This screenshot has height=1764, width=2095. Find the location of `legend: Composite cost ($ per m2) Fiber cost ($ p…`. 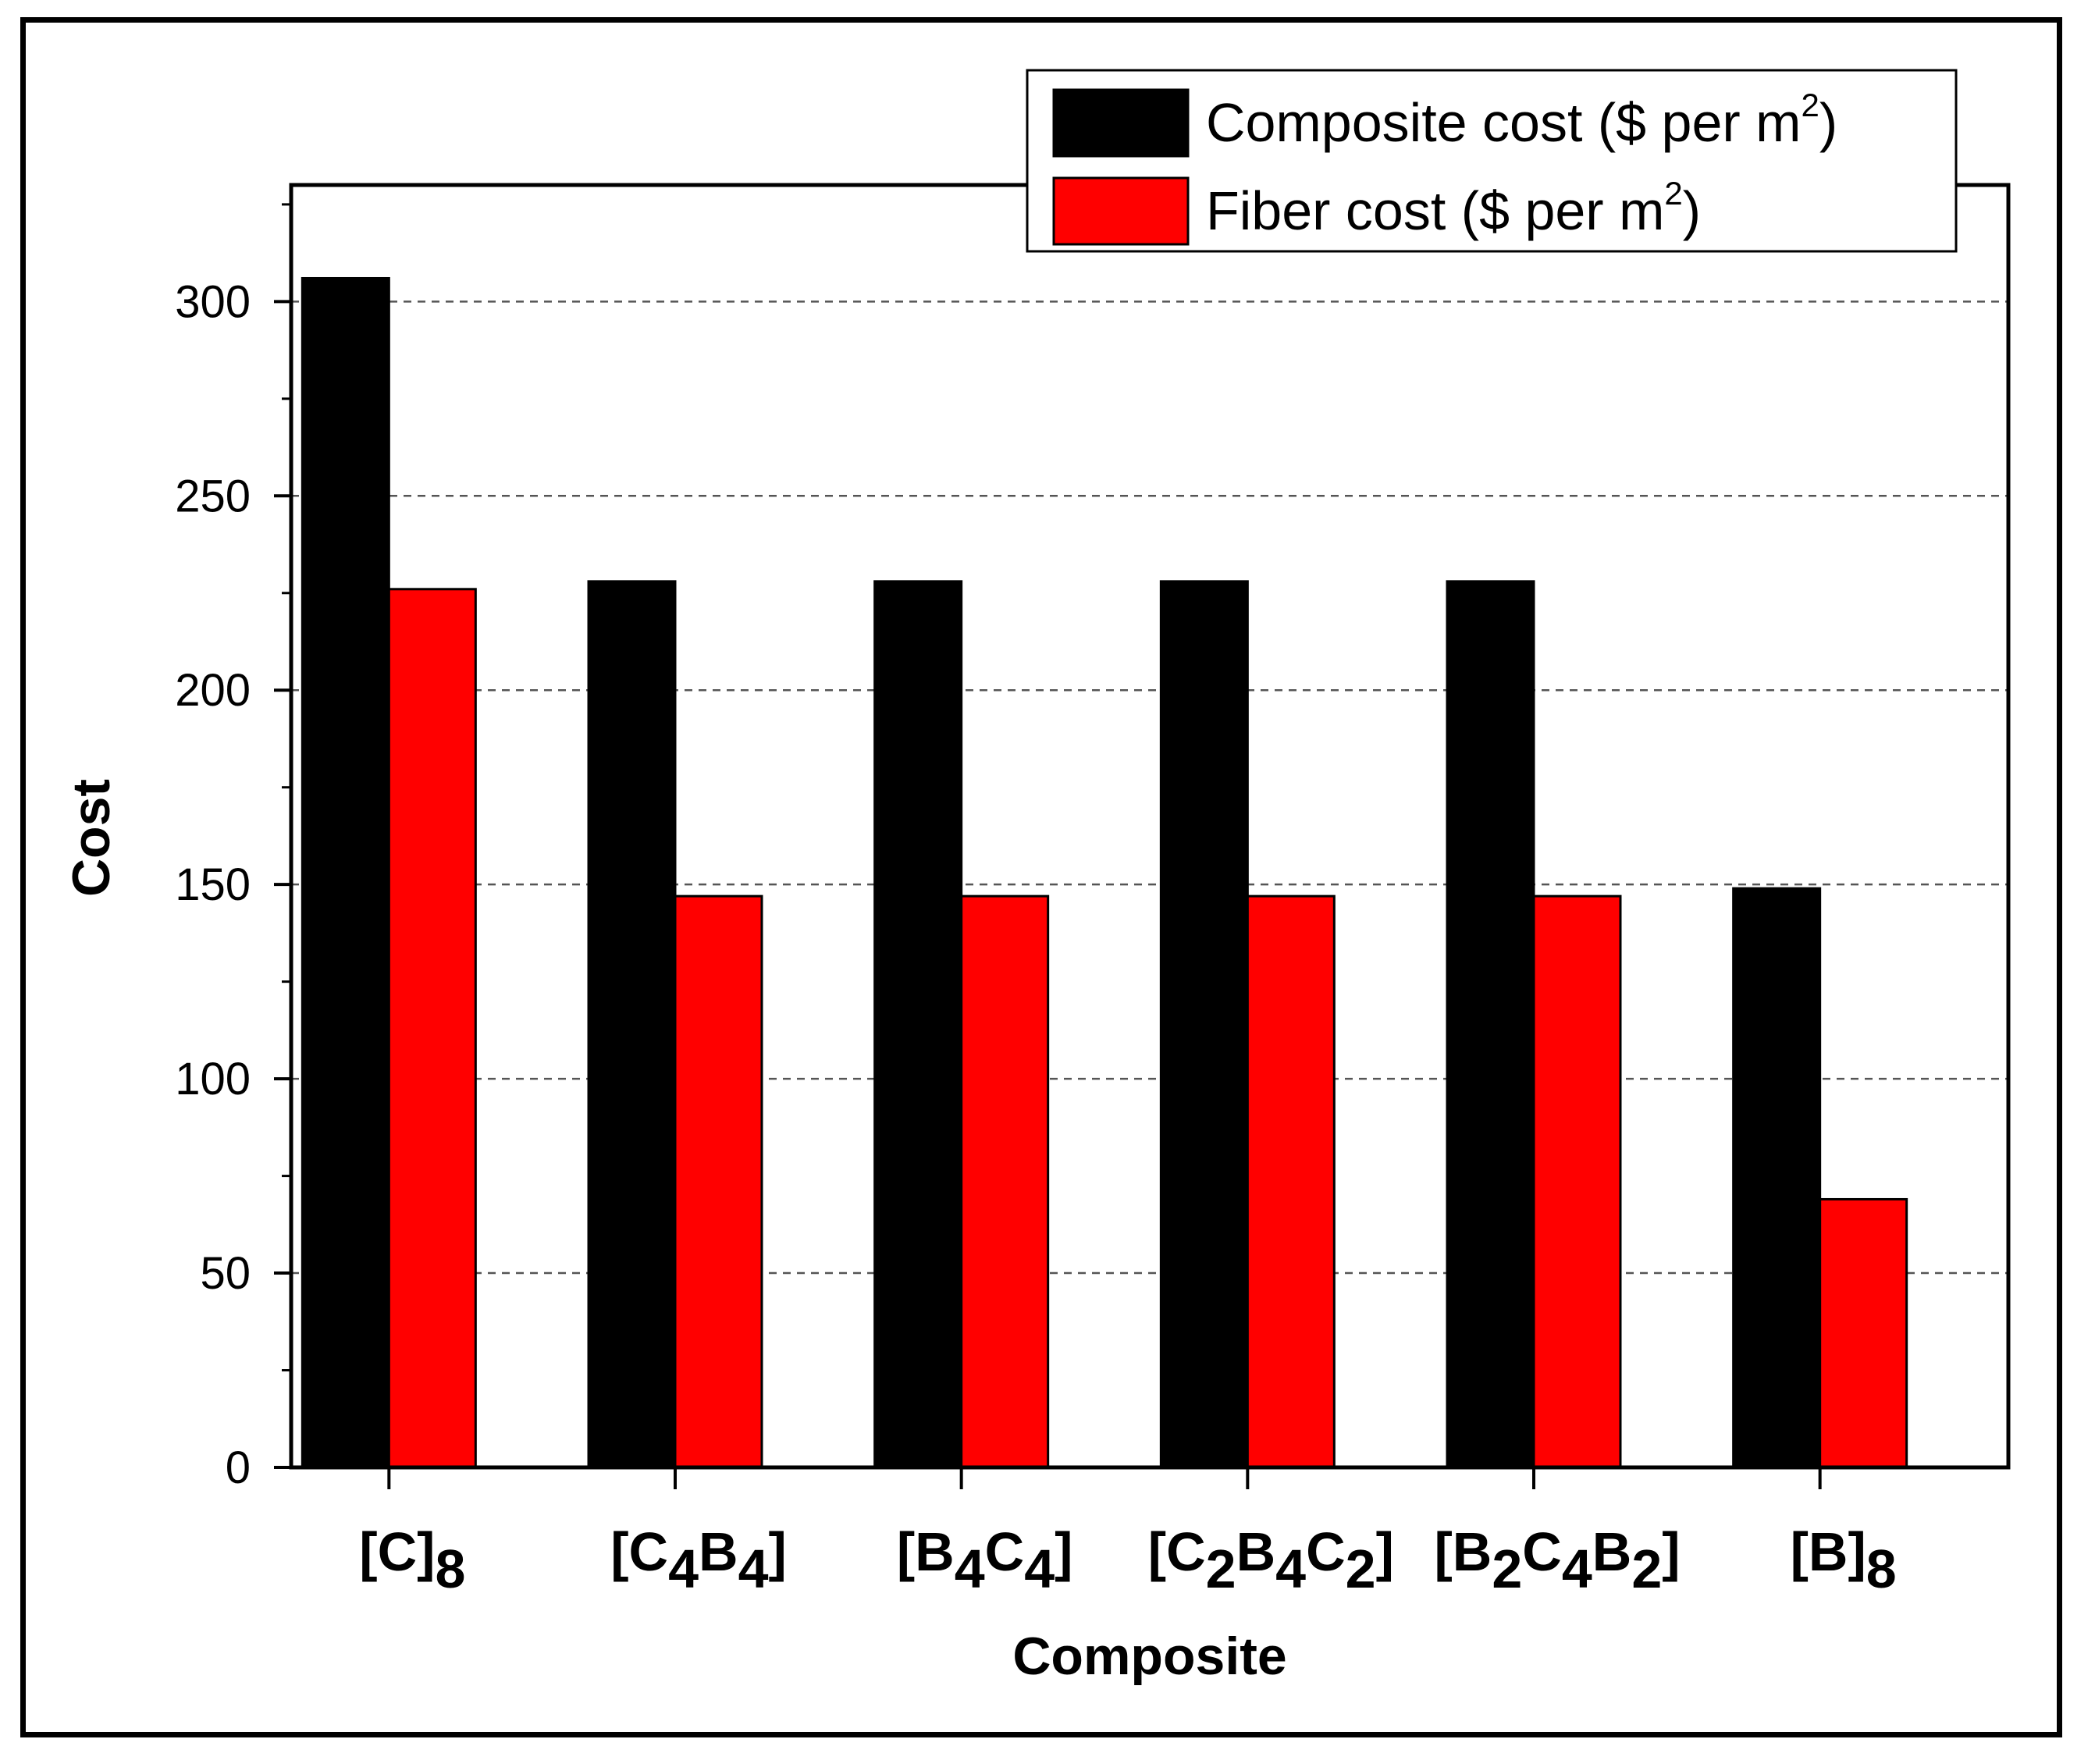

legend: Composite cost ($ per m2) Fiber cost ($ p… is located at coordinates (1492, 161).